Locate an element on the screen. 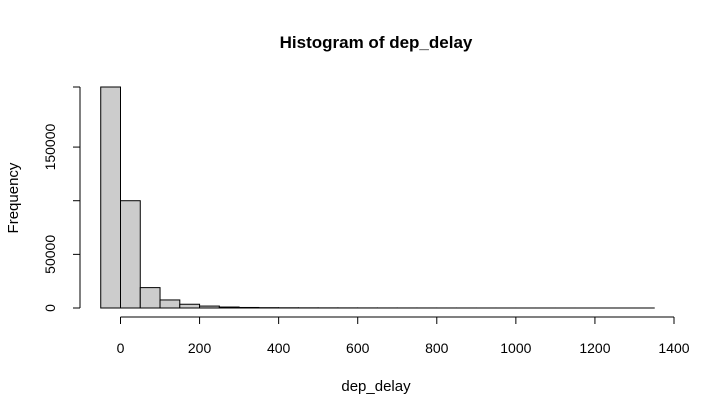  x-tick-label: 800 is located at coordinates (437, 348).